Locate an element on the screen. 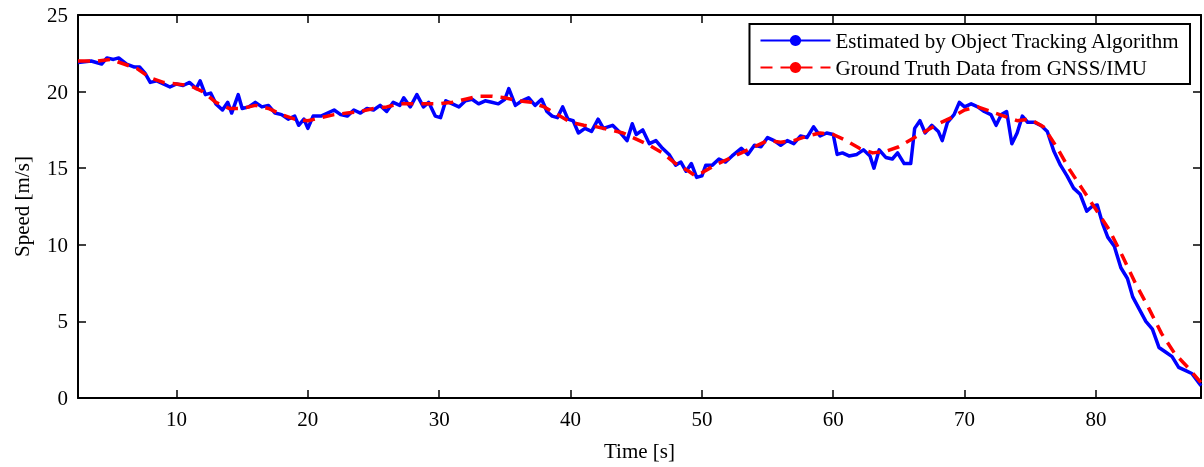  x-axis-title: Time [s] is located at coordinates (639, 450).